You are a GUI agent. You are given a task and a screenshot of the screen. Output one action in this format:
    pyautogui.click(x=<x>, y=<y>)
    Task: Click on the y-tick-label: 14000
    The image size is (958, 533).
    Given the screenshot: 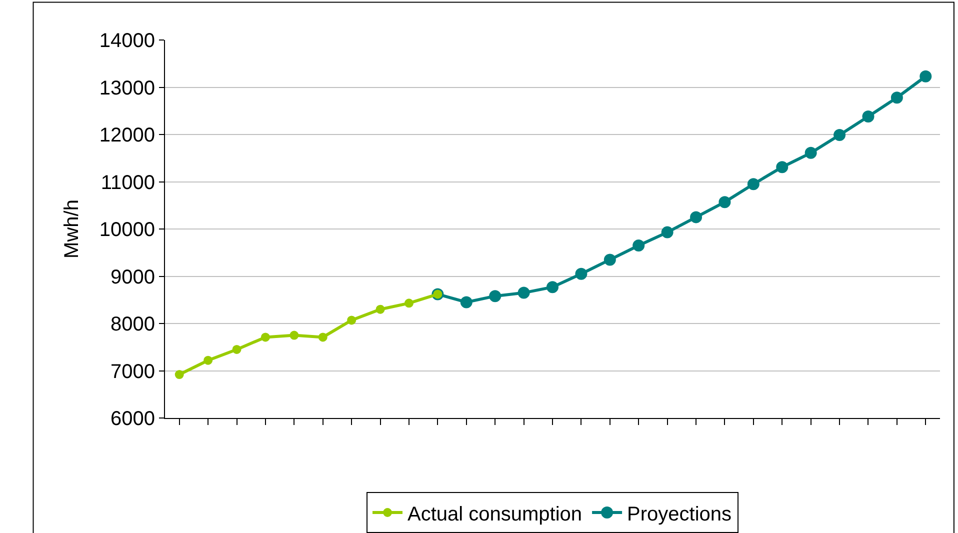 What is the action you would take?
    pyautogui.click(x=127, y=41)
    